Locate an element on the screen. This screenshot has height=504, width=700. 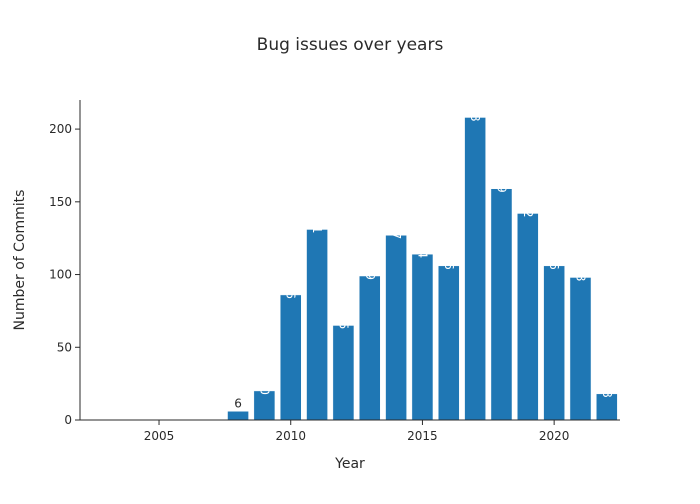
x-axis-title: Year is located at coordinates (349, 464).